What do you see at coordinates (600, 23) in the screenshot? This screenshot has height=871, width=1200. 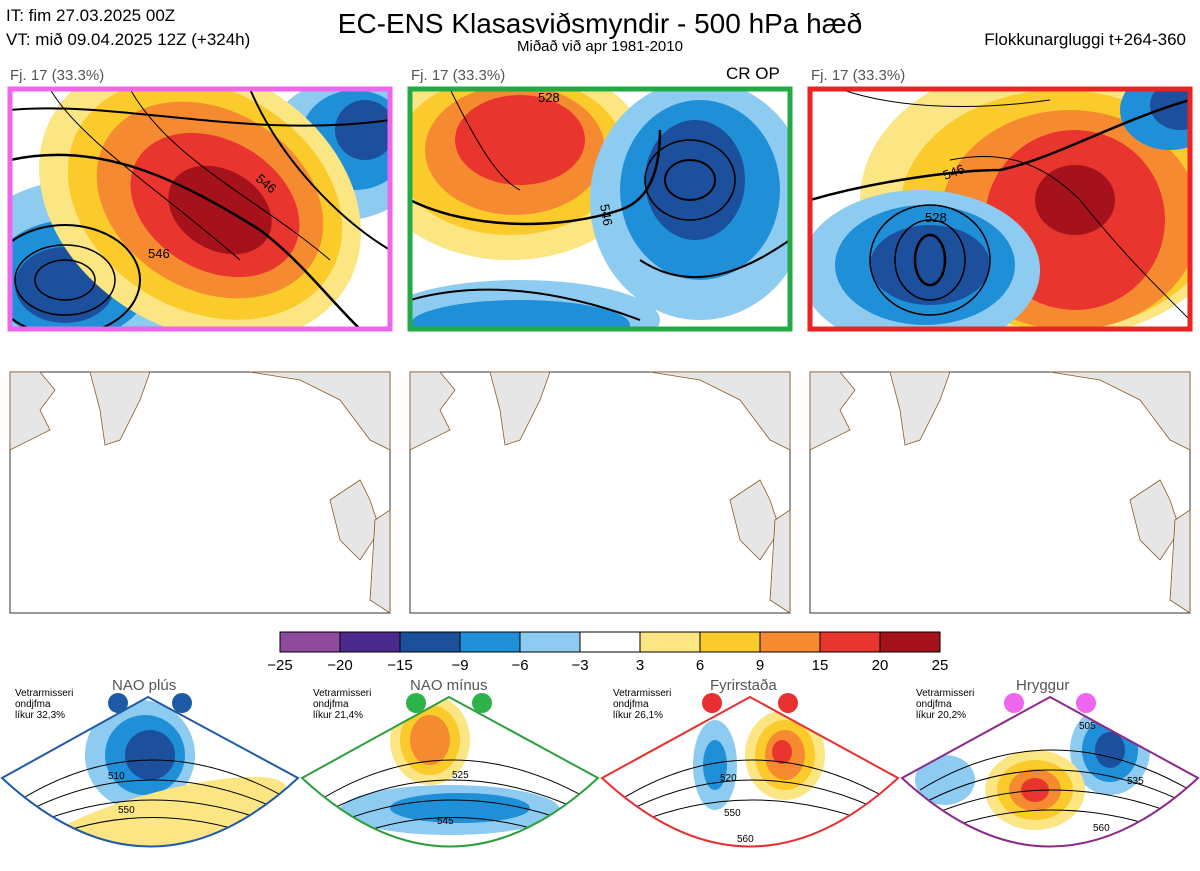 I see `page-title: EC-ENS Klasasviðsmyndir - 500 hPa hæð` at bounding box center [600, 23].